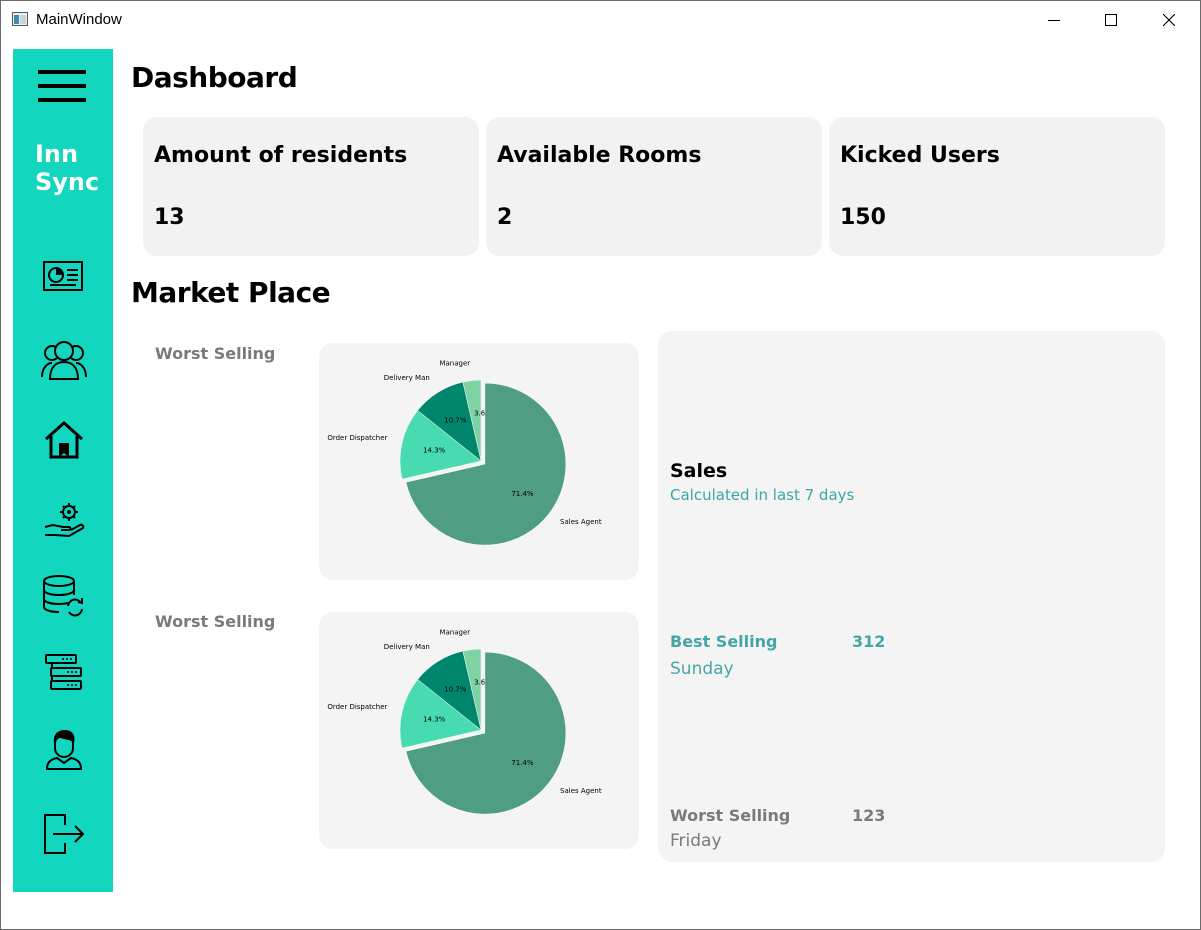 This screenshot has width=1201, height=930. I want to click on residents-card: Amount of residents 13, so click(311, 186).